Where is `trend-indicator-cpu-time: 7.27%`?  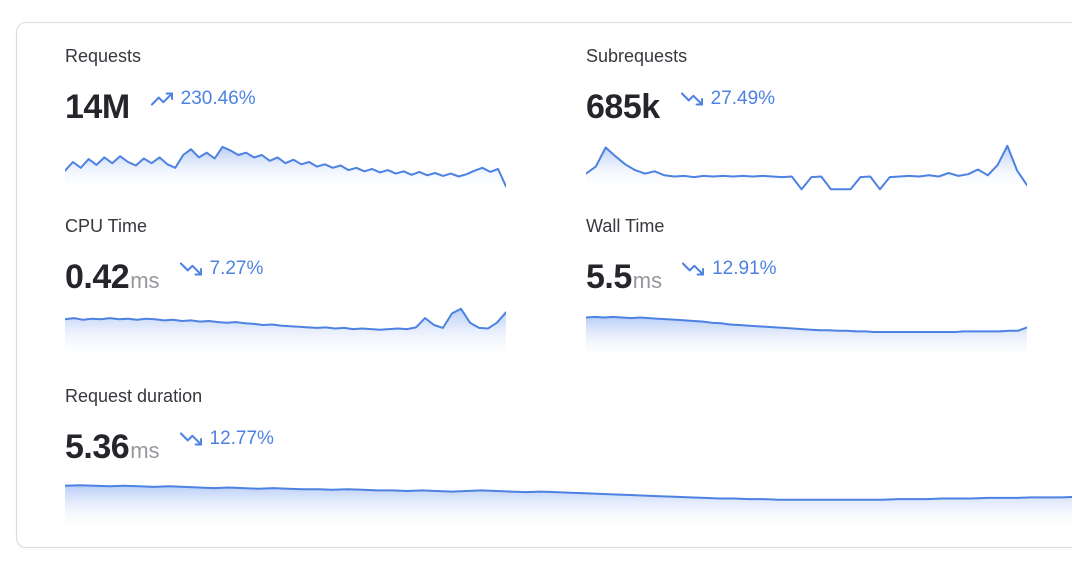 trend-indicator-cpu-time: 7.27% is located at coordinates (221, 269).